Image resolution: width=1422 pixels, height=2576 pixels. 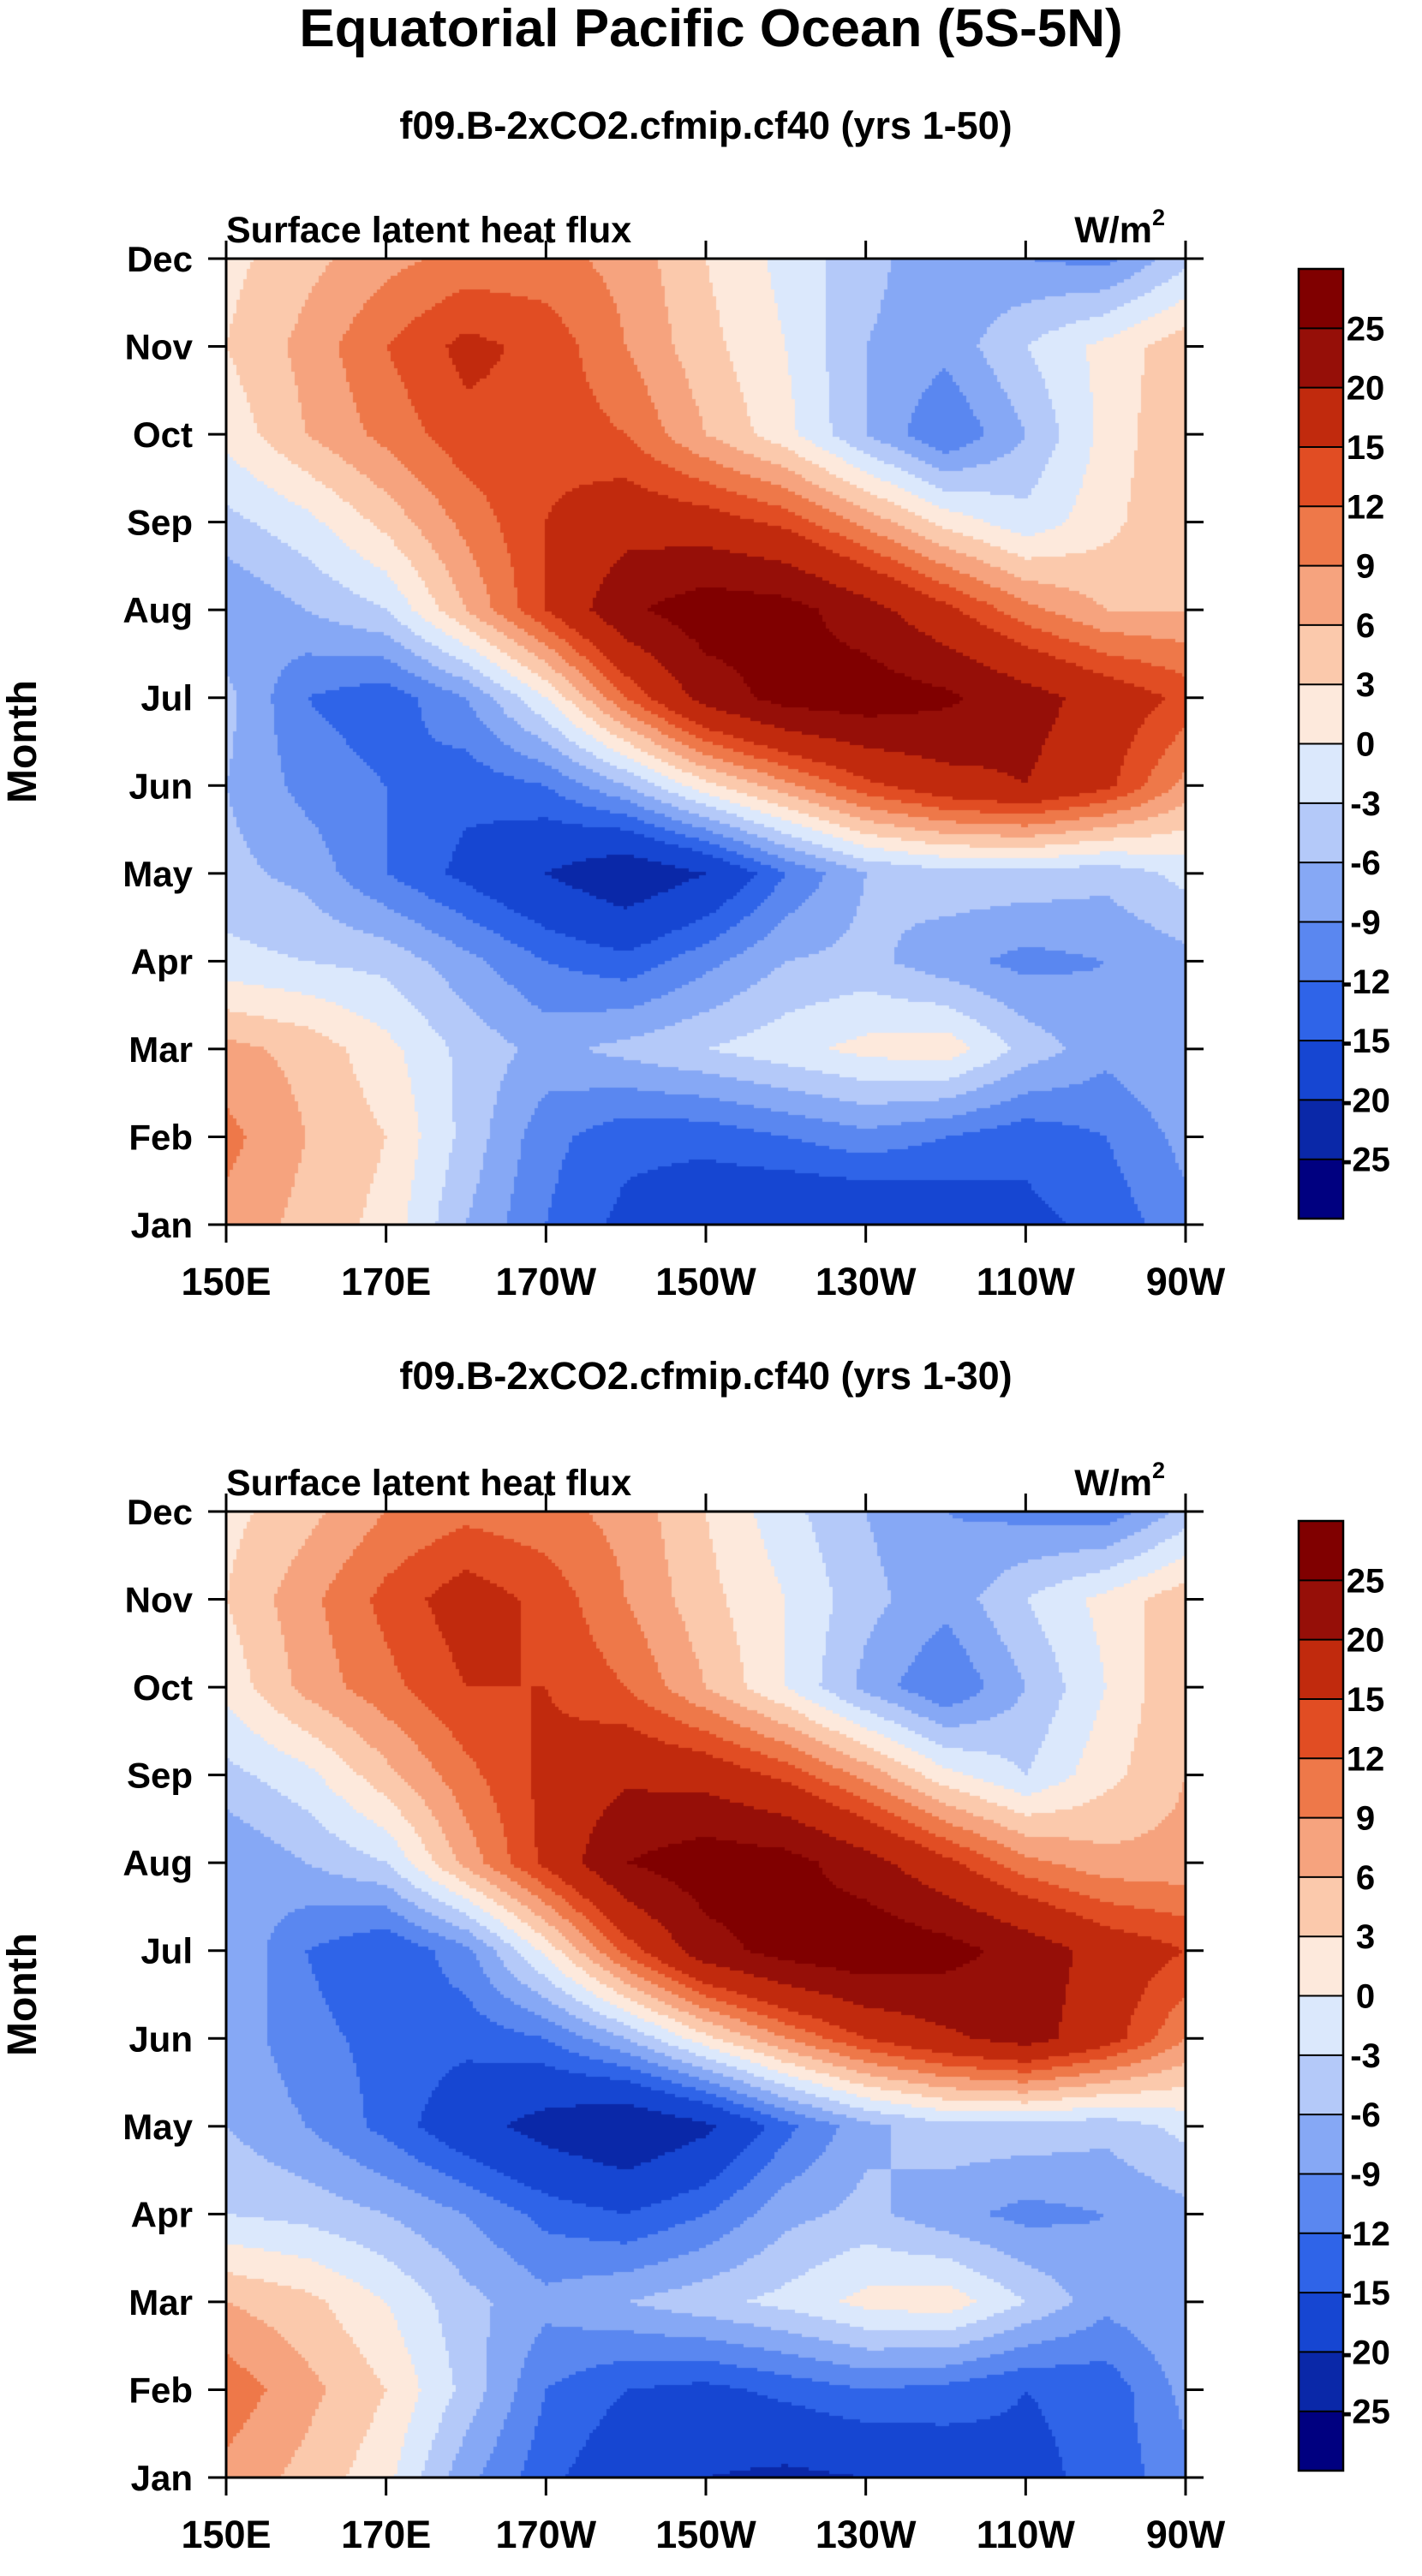 What do you see at coordinates (386, 1281) in the screenshot?
I see `x-tick-label: 170E` at bounding box center [386, 1281].